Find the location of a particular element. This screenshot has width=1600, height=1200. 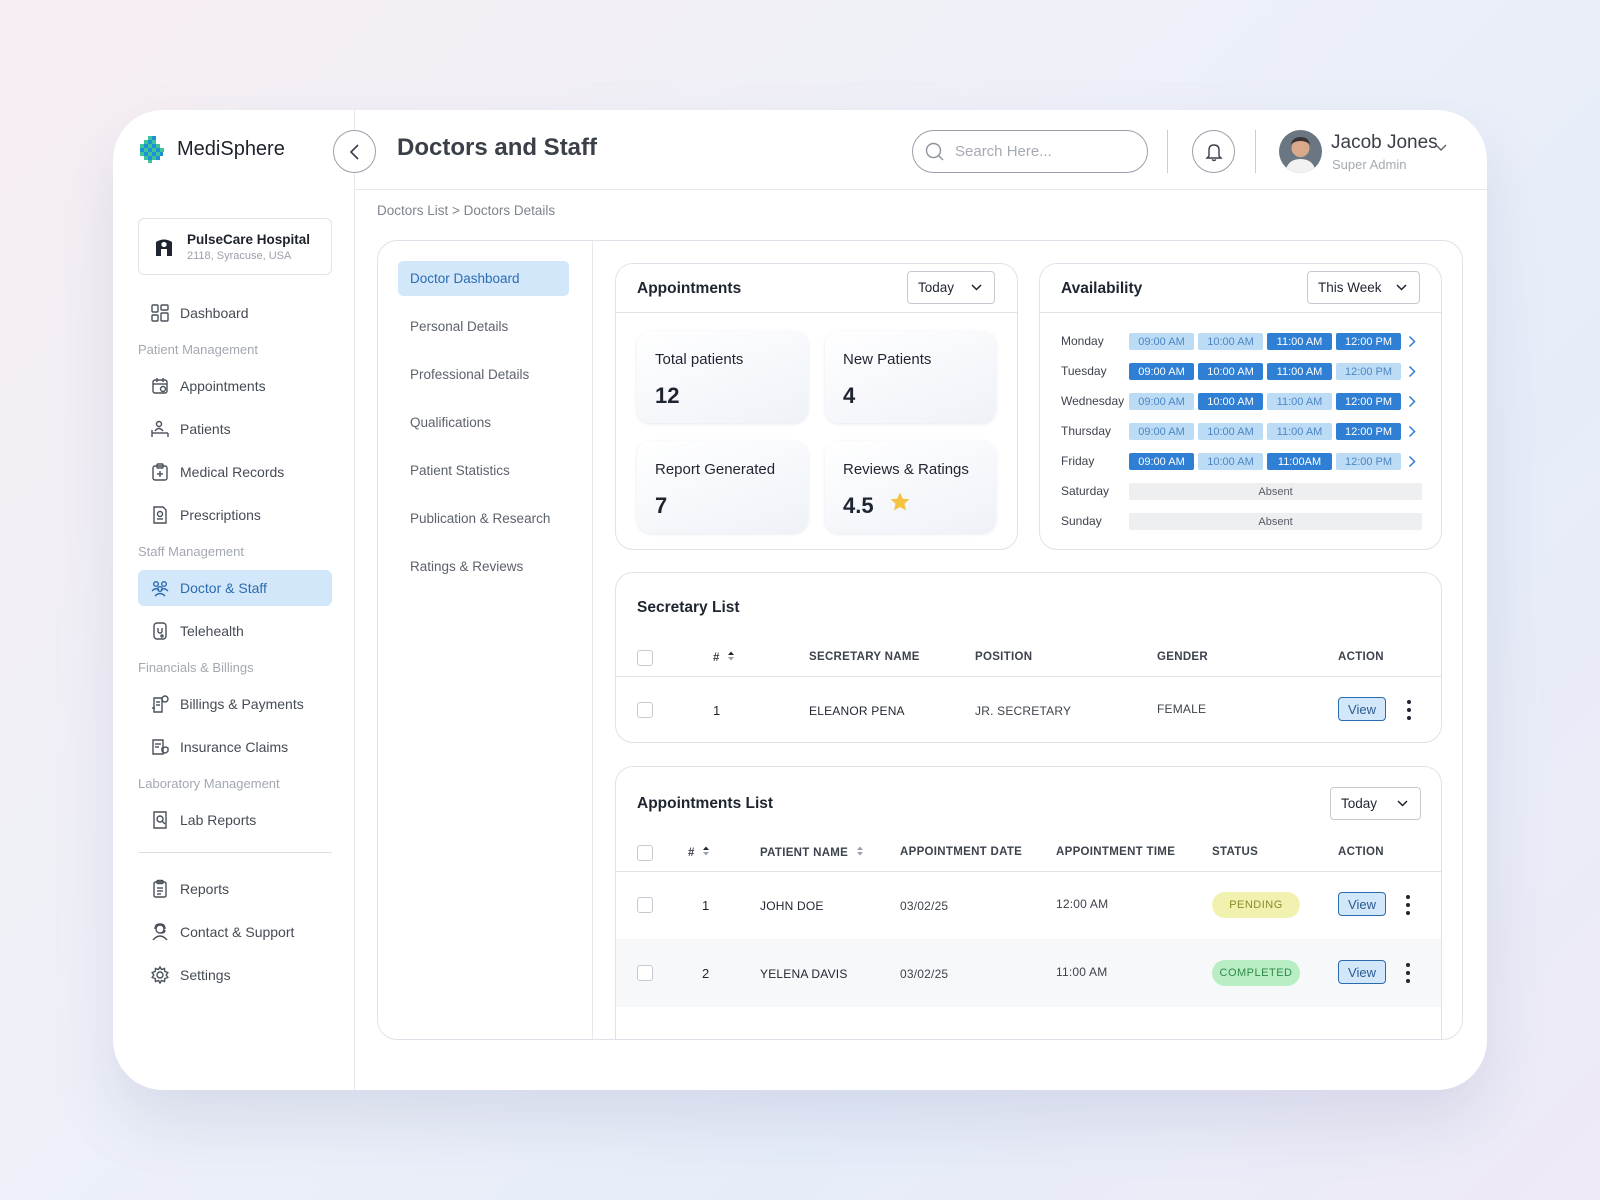

lab-report-icon is located at coordinates (160, 820).